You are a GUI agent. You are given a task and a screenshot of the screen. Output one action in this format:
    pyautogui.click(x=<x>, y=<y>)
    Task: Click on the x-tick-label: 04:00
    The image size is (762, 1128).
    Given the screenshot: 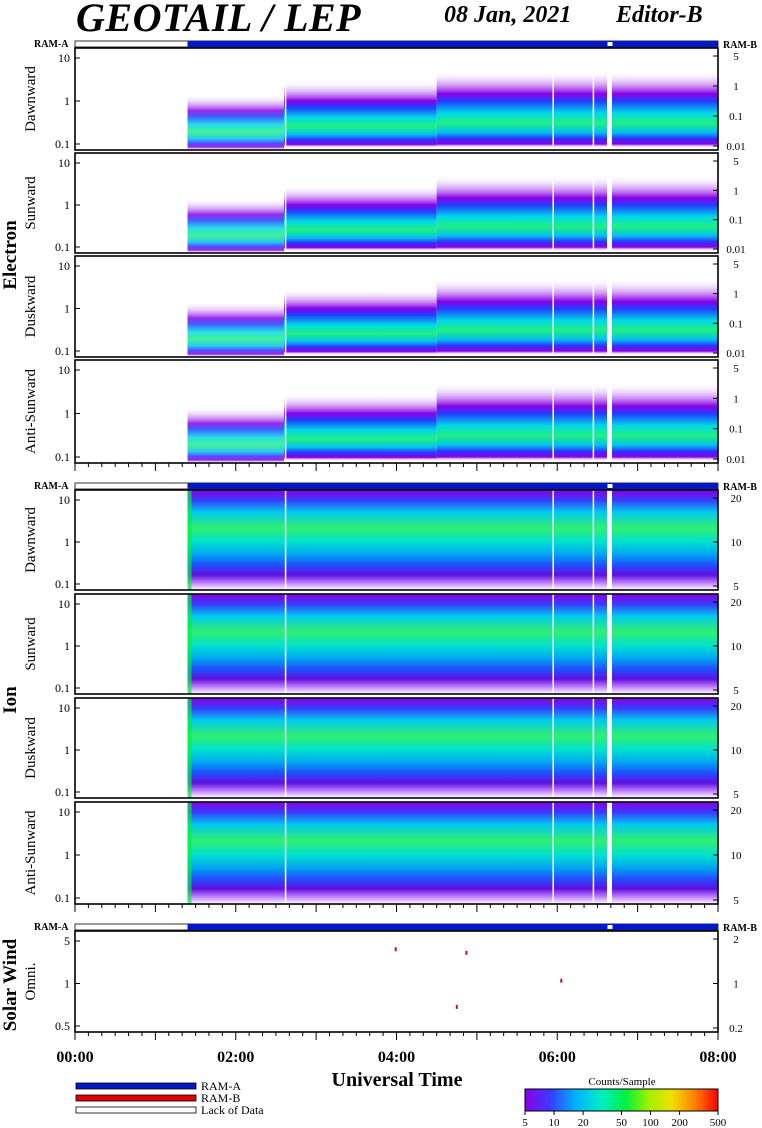 What is the action you would take?
    pyautogui.click(x=396, y=1057)
    